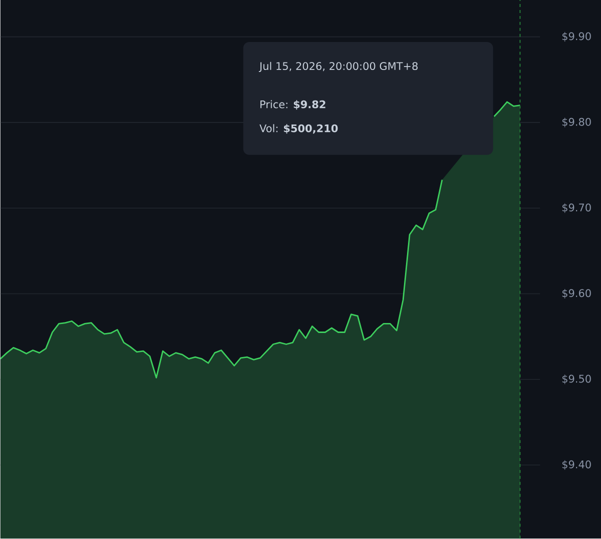 The width and height of the screenshot is (601, 539). I want to click on y-tick-label: $9.90, so click(576, 37).